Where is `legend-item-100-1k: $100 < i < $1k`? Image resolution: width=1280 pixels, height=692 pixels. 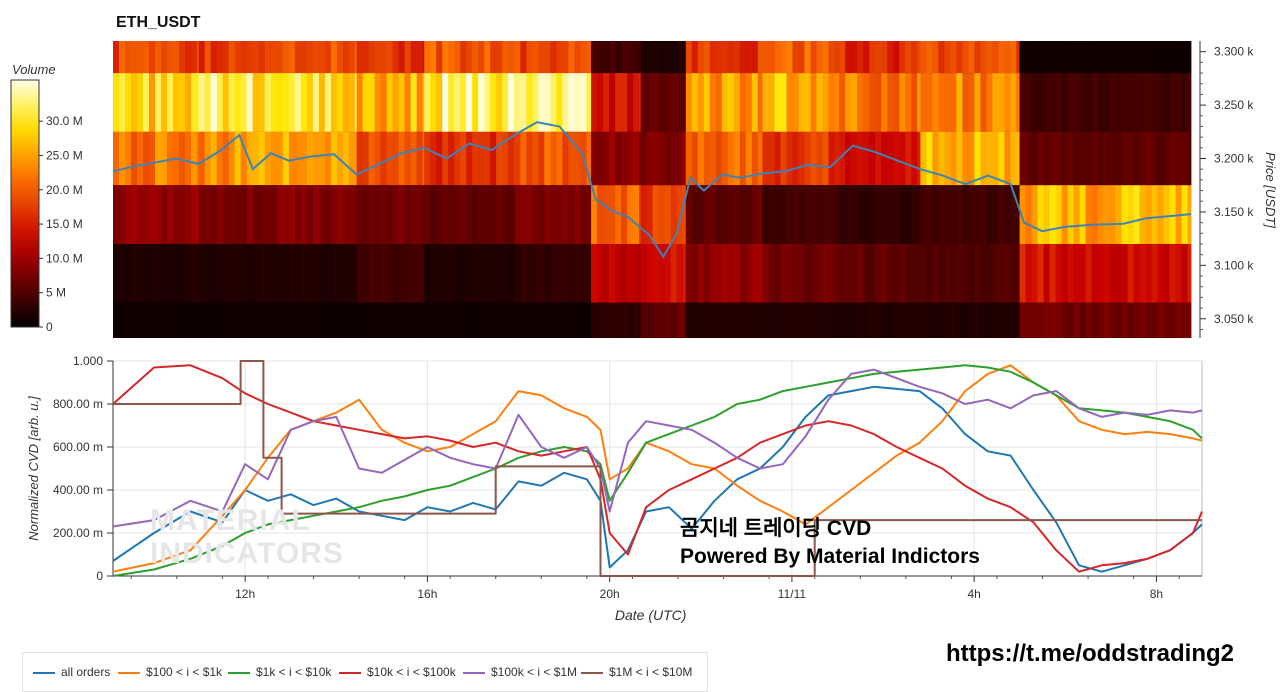 legend-item-100-1k: $100 < i < $1k is located at coordinates (170, 672).